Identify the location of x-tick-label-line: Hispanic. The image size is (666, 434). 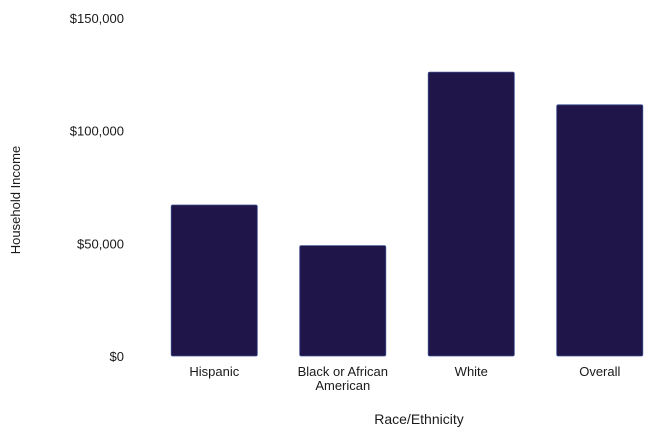
(214, 371).